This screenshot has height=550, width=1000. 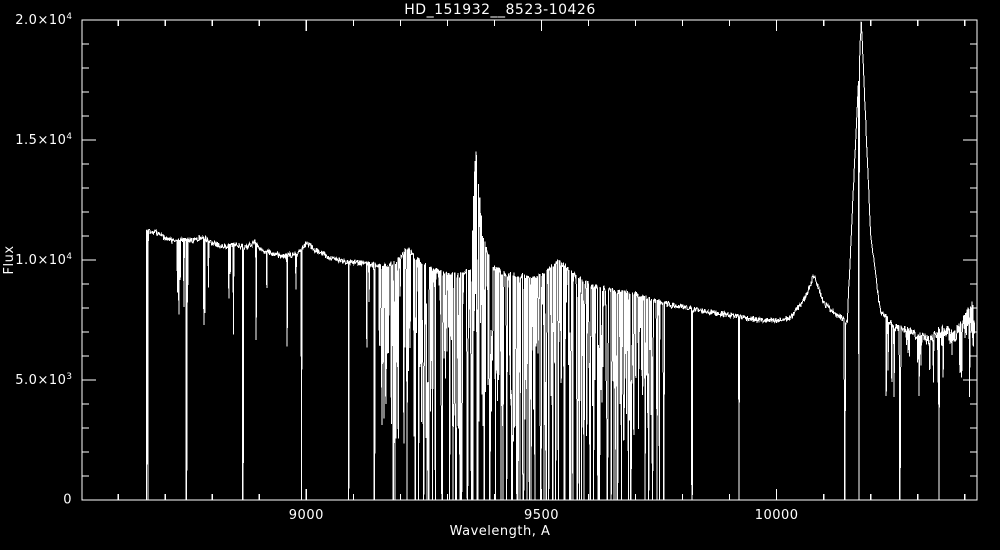 What do you see at coordinates (67, 500) in the screenshot?
I see `y-tick-label: 0` at bounding box center [67, 500].